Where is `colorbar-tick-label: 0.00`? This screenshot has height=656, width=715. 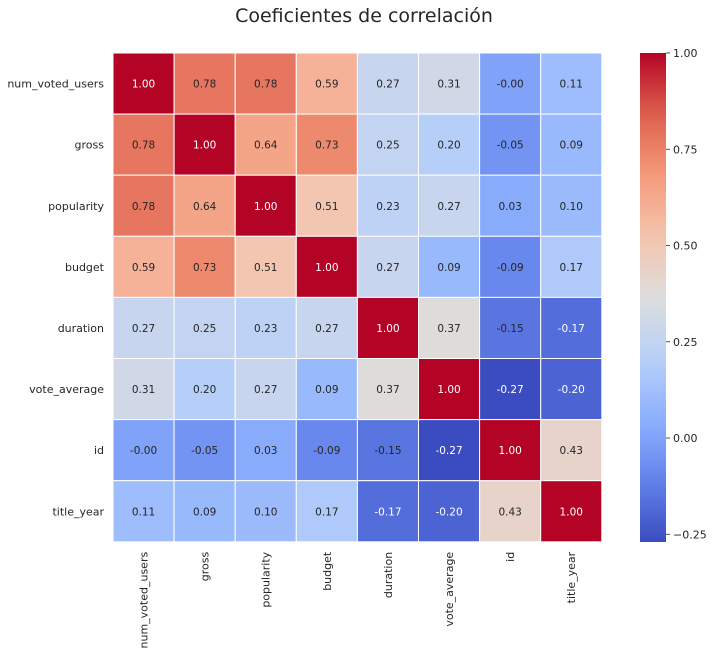 colorbar-tick-label: 0.00 is located at coordinates (685, 438).